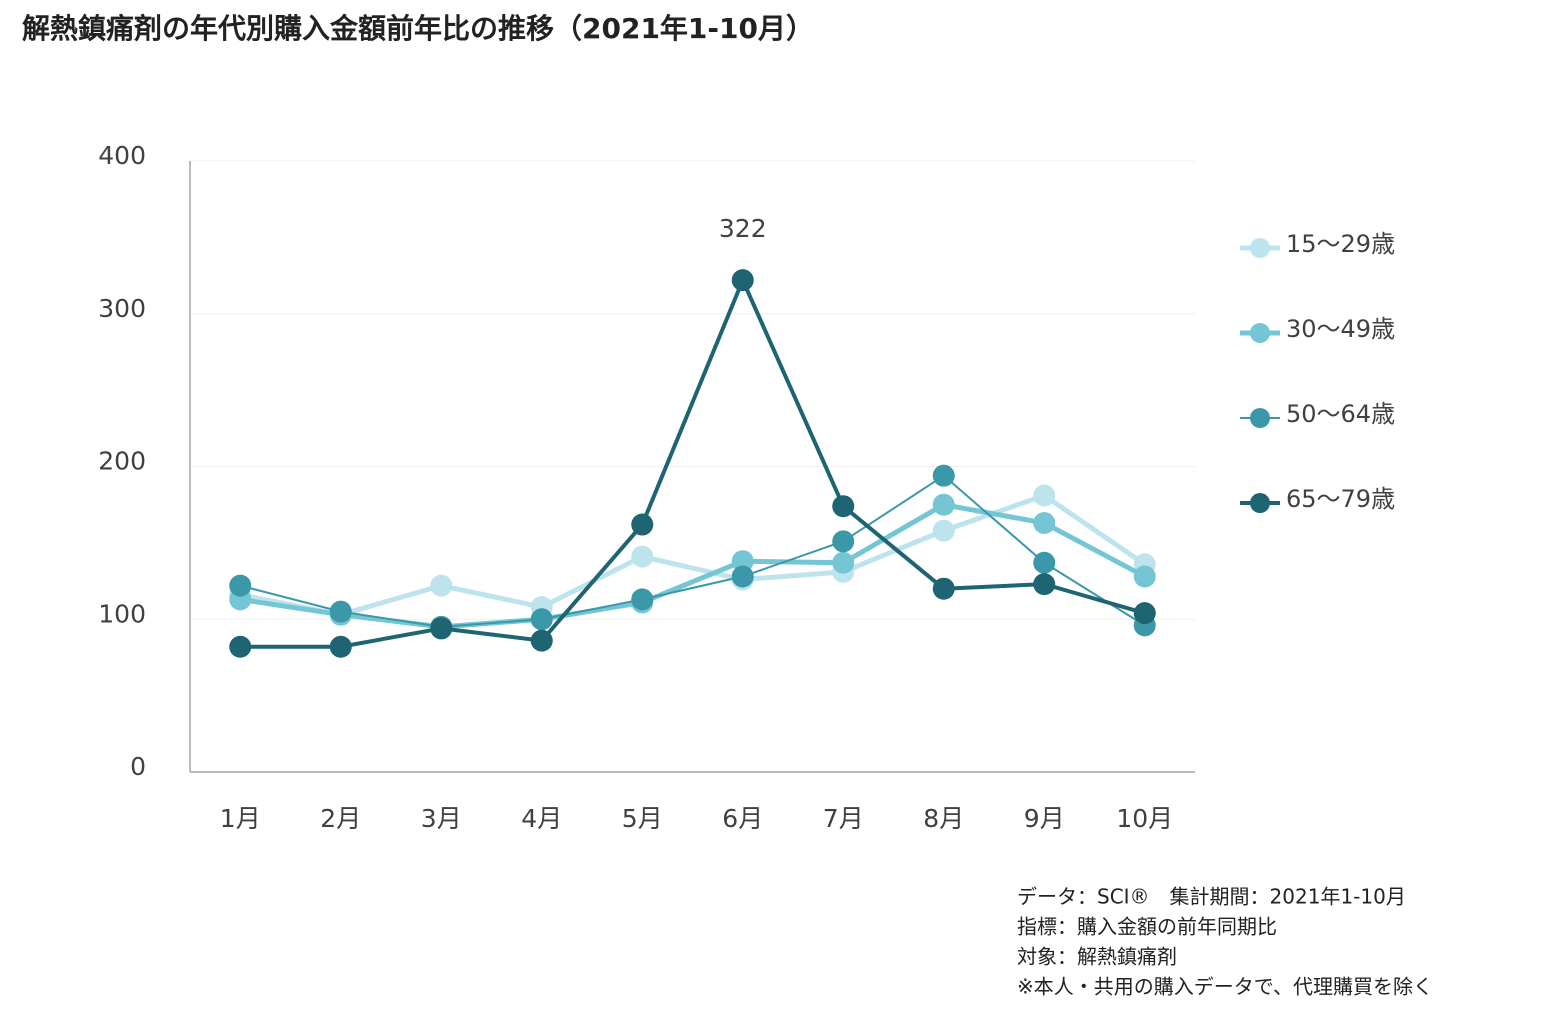 The width and height of the screenshot is (1559, 1023). What do you see at coordinates (541, 818) in the screenshot?
I see `x-tick-label: 4月` at bounding box center [541, 818].